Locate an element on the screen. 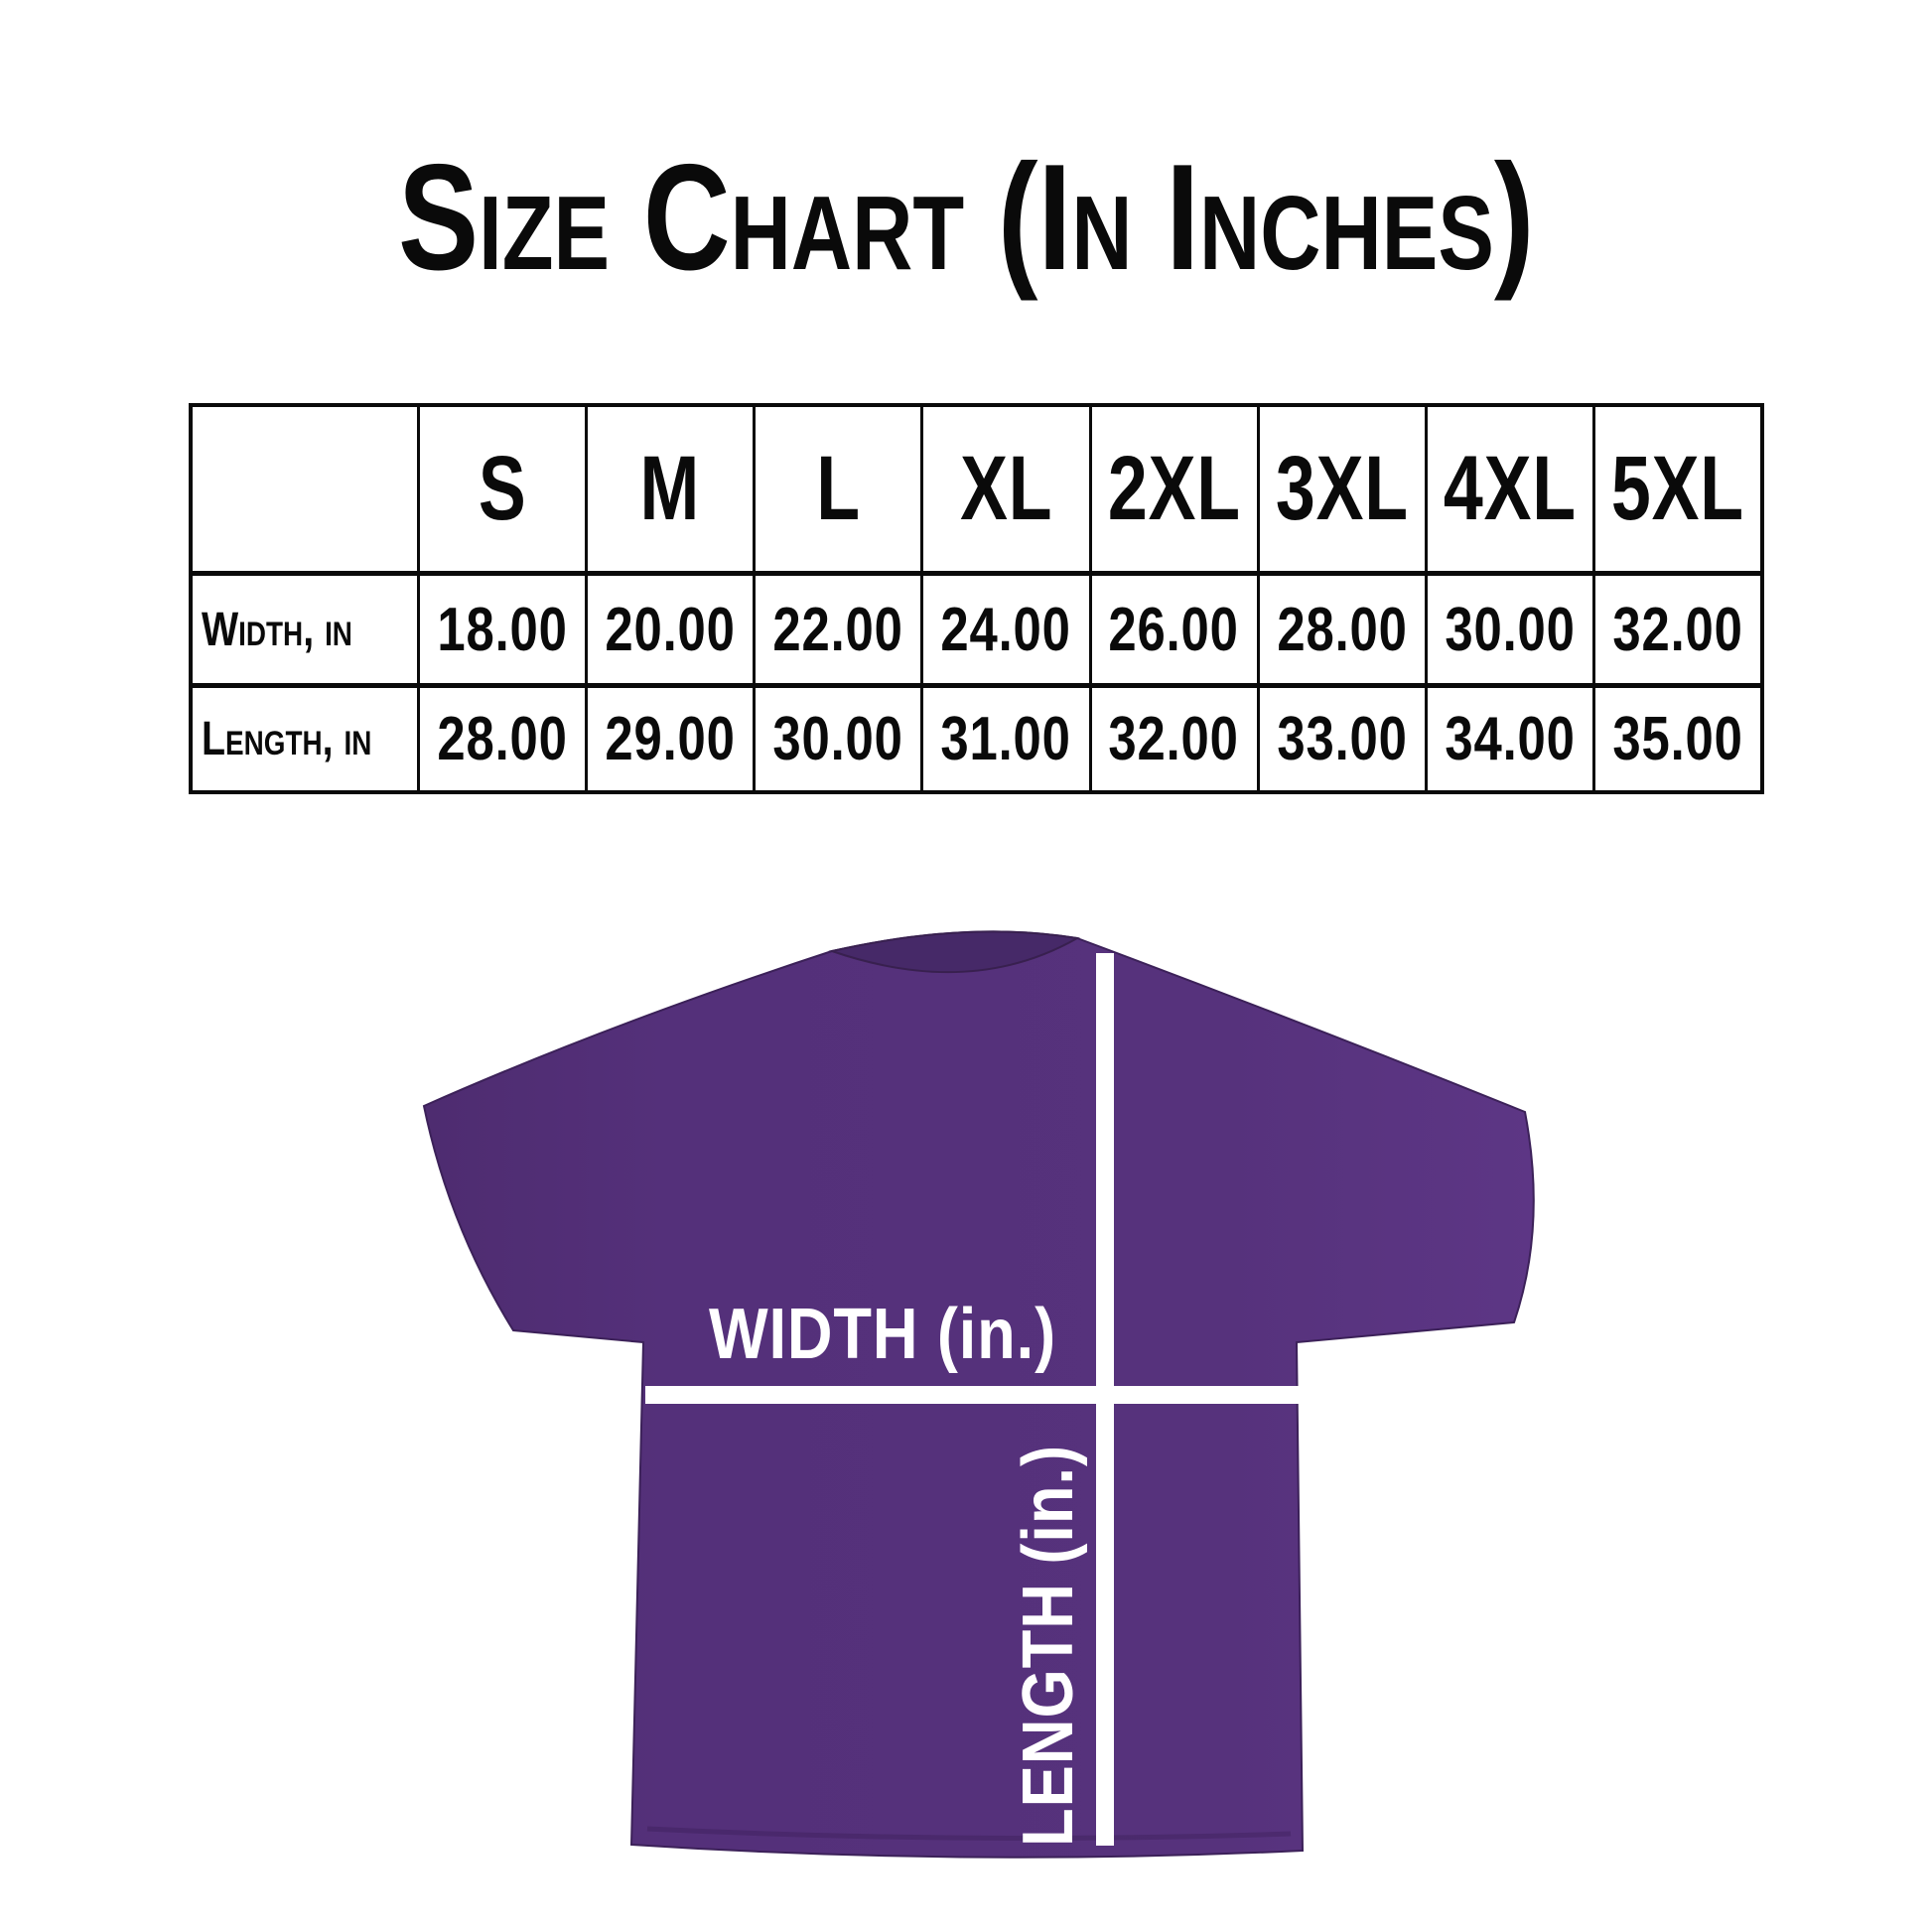 This screenshot has width=1932, height=1932. width-value: 24.00 is located at coordinates (1006, 630).